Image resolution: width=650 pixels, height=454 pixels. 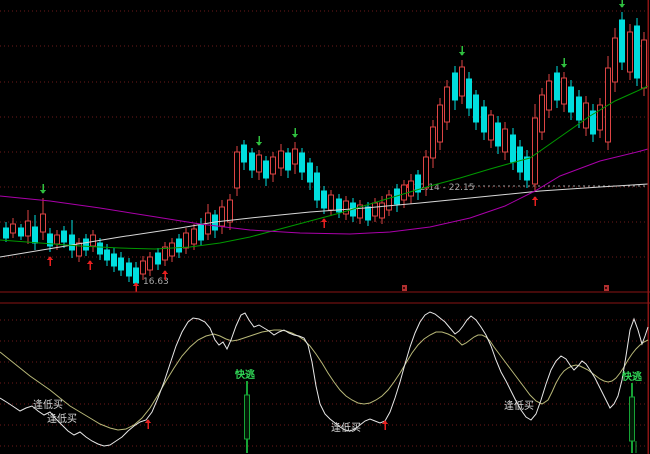 I want to click on fast-escape-label: 快逃, so click(x=632, y=376).